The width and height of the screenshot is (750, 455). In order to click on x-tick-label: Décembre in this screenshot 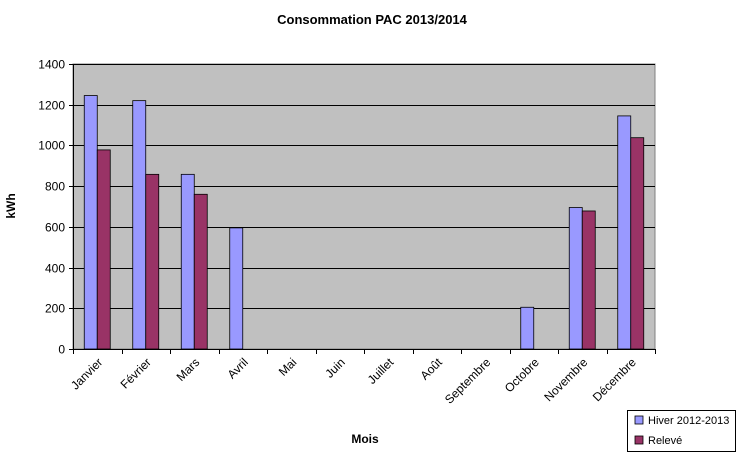, I will do `click(614, 379)`.